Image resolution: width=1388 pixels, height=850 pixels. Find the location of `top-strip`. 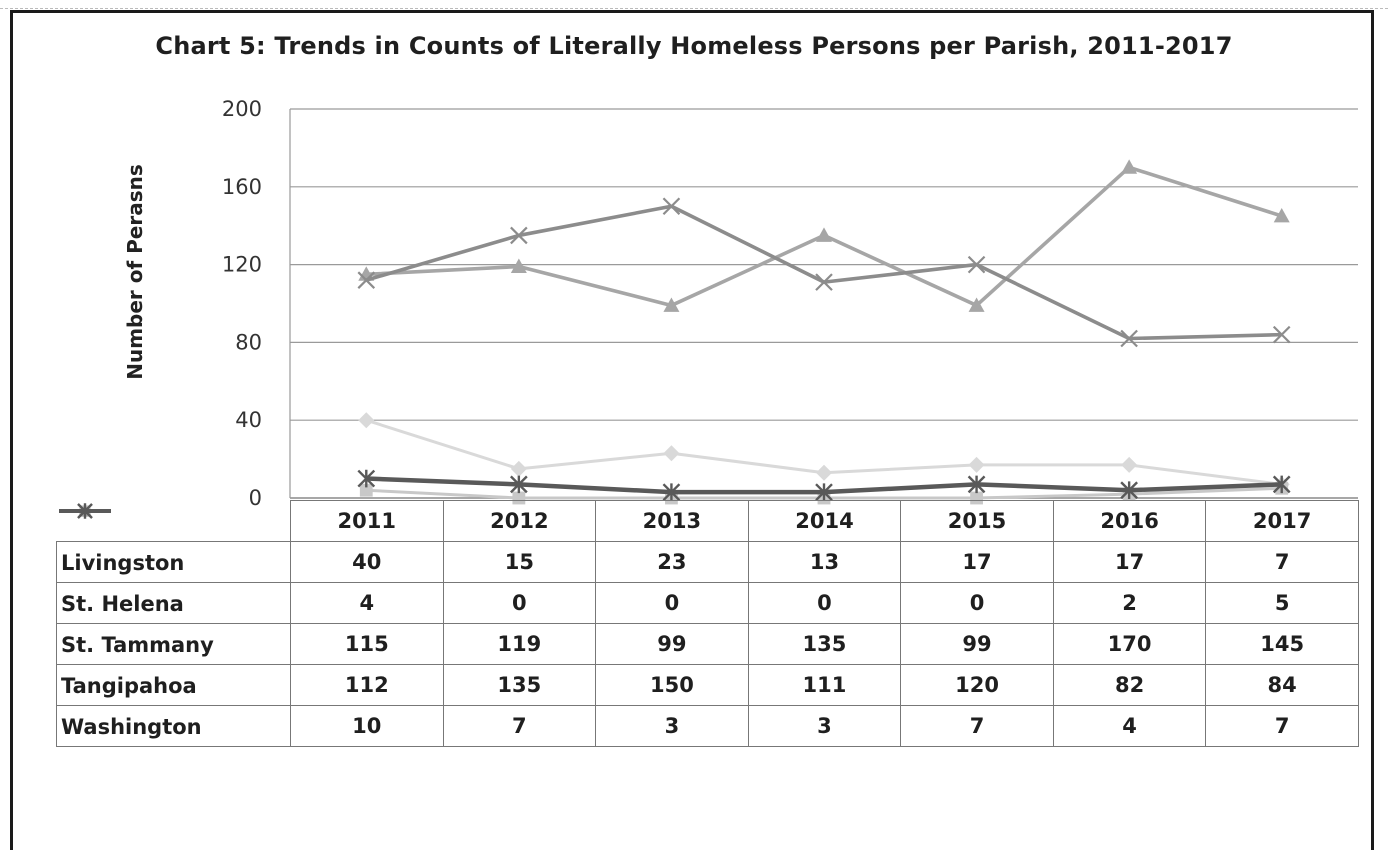

top-strip is located at coordinates (694, 4).